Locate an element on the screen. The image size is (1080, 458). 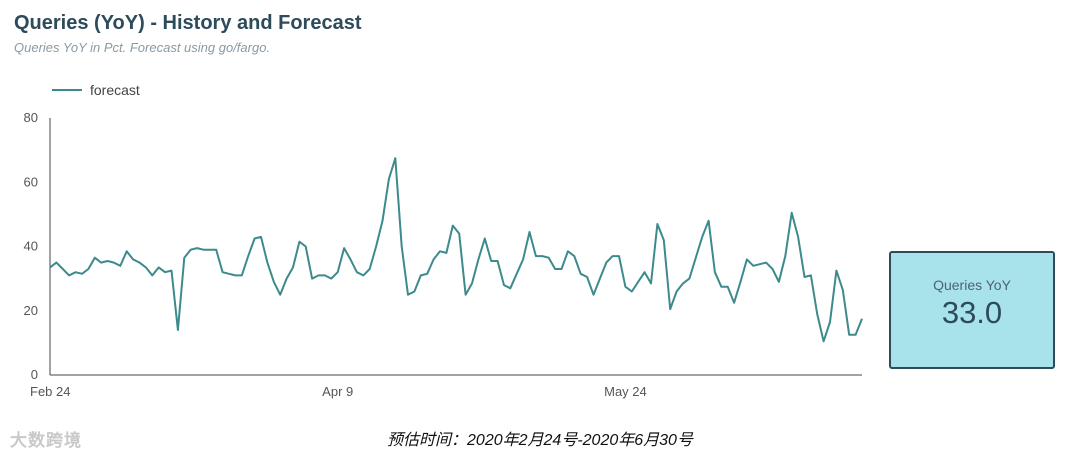
y-tick-label-20: 20 is located at coordinates (31, 310).